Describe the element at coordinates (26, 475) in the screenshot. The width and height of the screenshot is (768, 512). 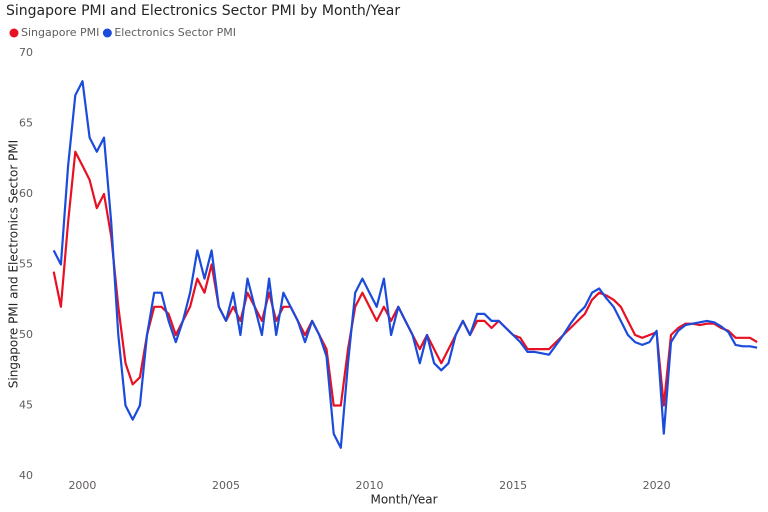
I see `y-tick-label: 40` at that location.